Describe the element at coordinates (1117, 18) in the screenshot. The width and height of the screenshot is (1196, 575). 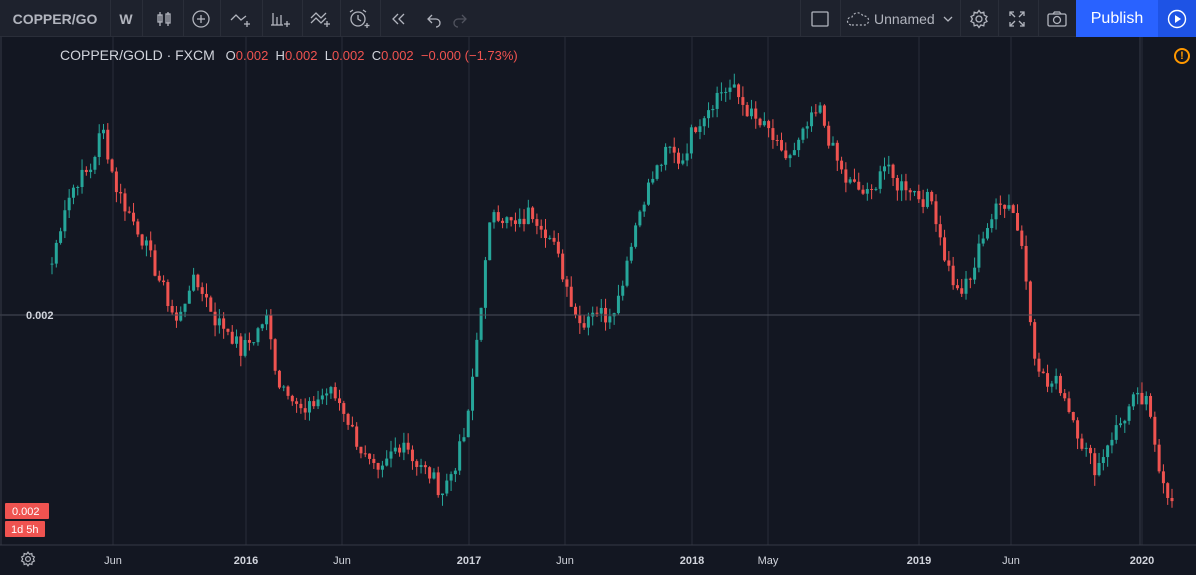
I see `publish-button: Publish` at that location.